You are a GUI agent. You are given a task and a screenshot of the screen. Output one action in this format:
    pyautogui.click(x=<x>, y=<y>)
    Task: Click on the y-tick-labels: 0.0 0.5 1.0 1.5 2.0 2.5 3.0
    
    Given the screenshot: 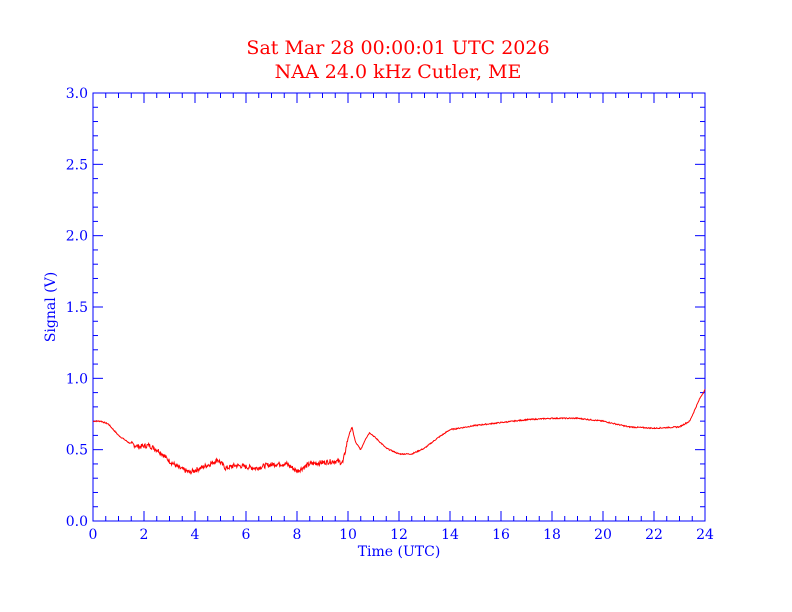 What is the action you would take?
    pyautogui.click(x=77, y=308)
    